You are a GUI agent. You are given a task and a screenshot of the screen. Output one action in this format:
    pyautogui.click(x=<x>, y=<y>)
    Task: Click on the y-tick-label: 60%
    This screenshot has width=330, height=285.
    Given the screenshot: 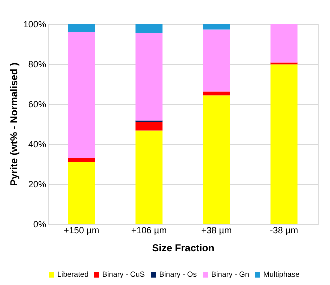 What is the action you would take?
    pyautogui.click(x=37, y=105)
    